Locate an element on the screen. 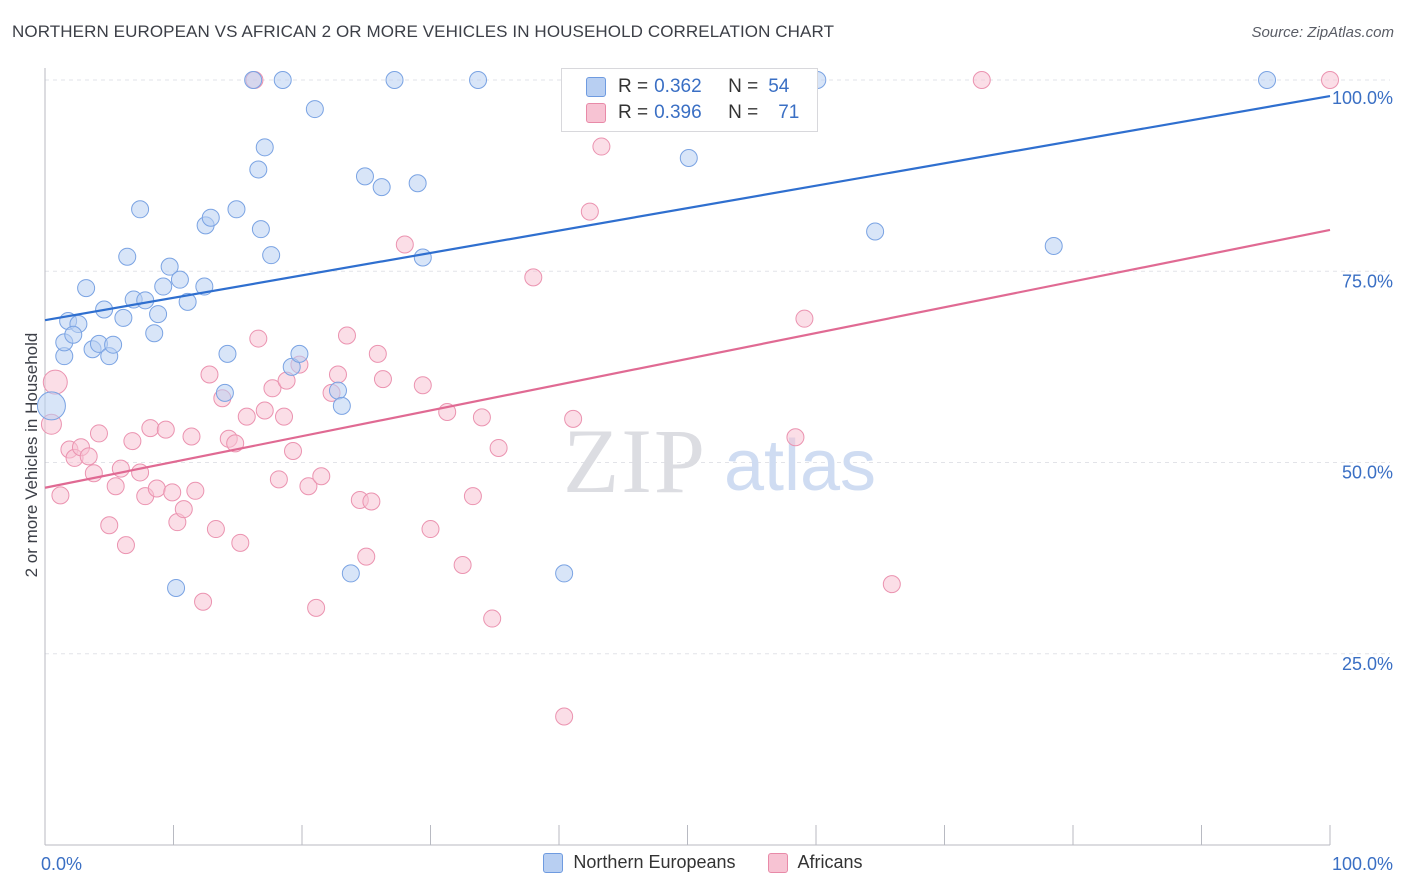  x-tick-label-1: 100.0% is located at coordinates (1362, 864).